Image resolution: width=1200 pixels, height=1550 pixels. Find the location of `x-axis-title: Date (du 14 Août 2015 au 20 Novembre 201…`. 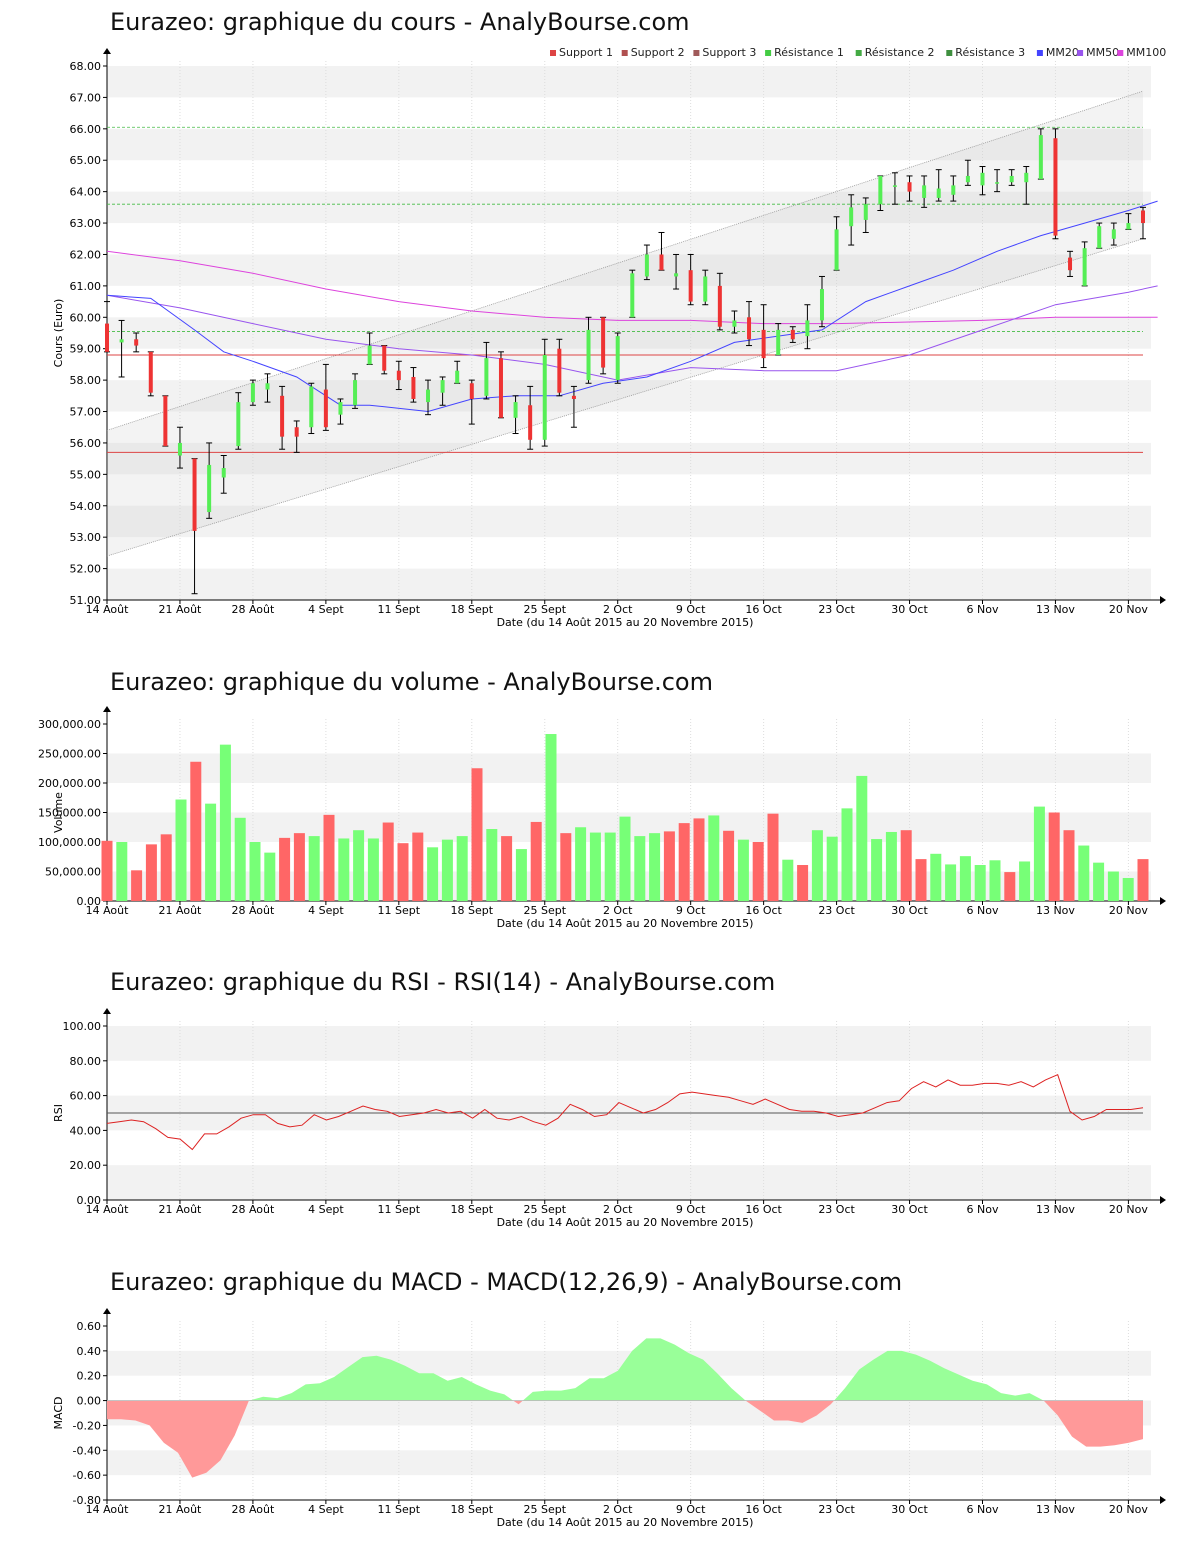

x-axis-title: Date (du 14 Août 2015 au 20 Novembre 201… is located at coordinates (625, 923).